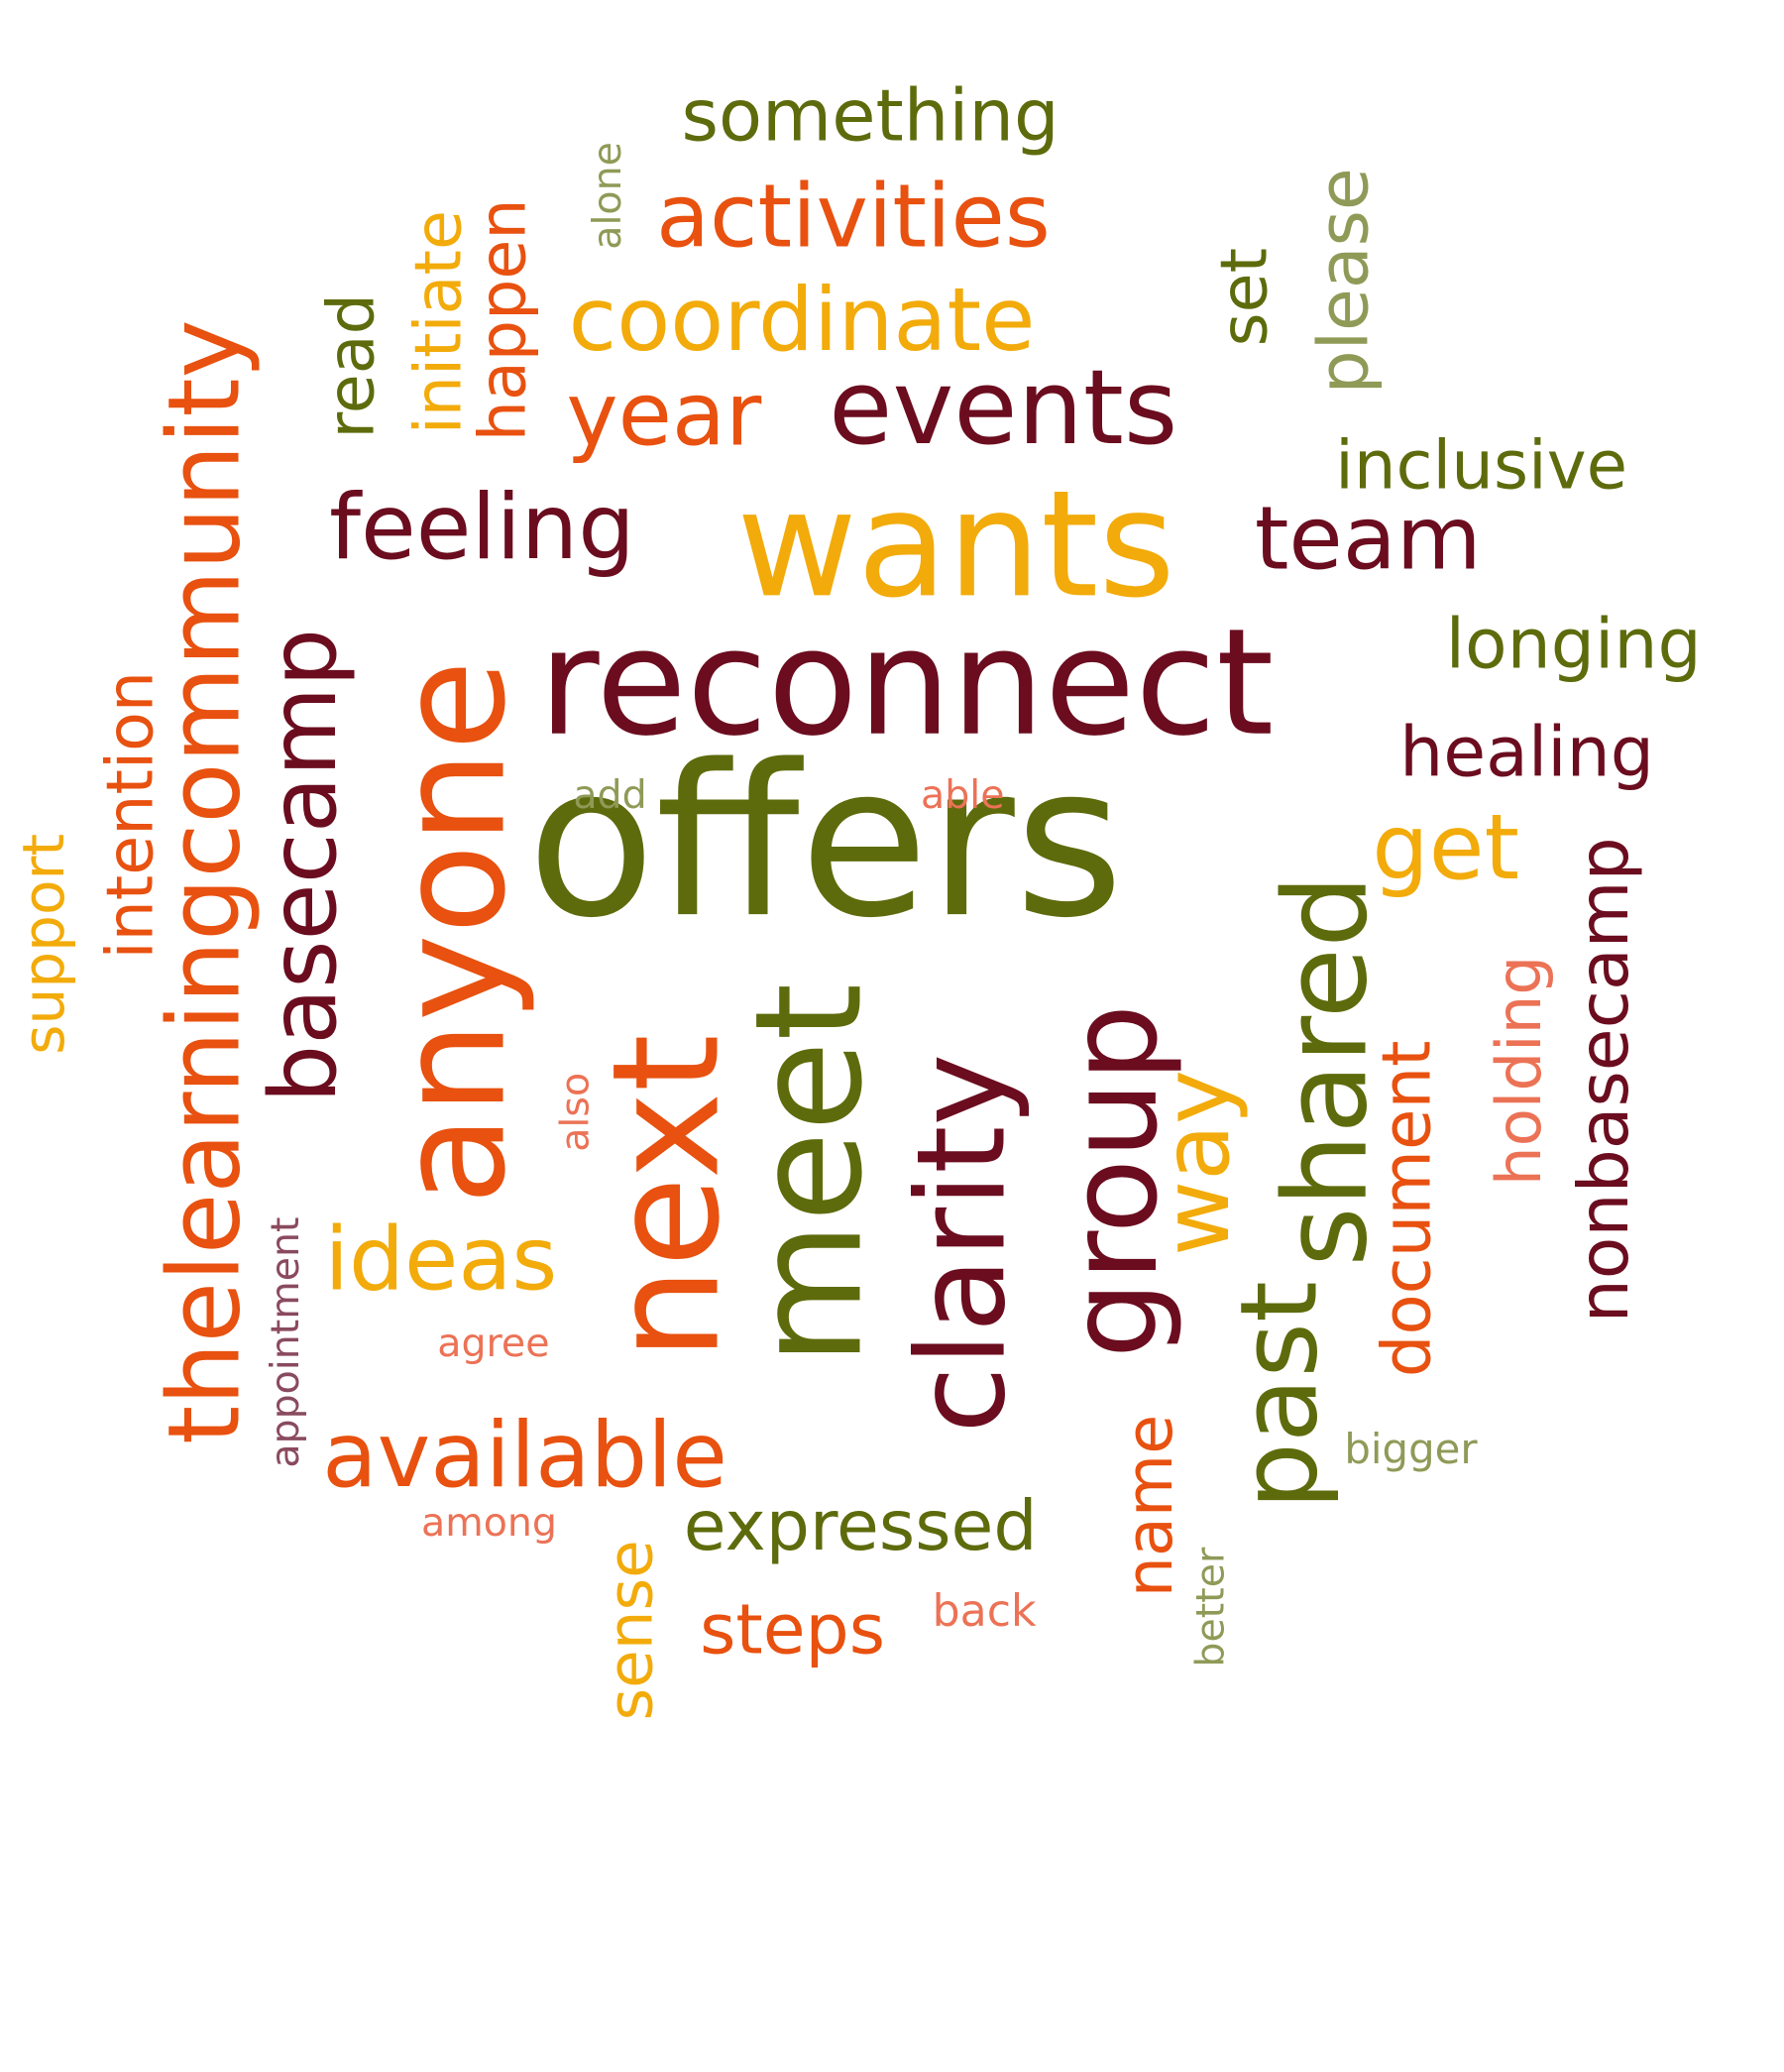 The width and height of the screenshot is (1784, 2072). I want to click on word-document: document, so click(1407, 1209).